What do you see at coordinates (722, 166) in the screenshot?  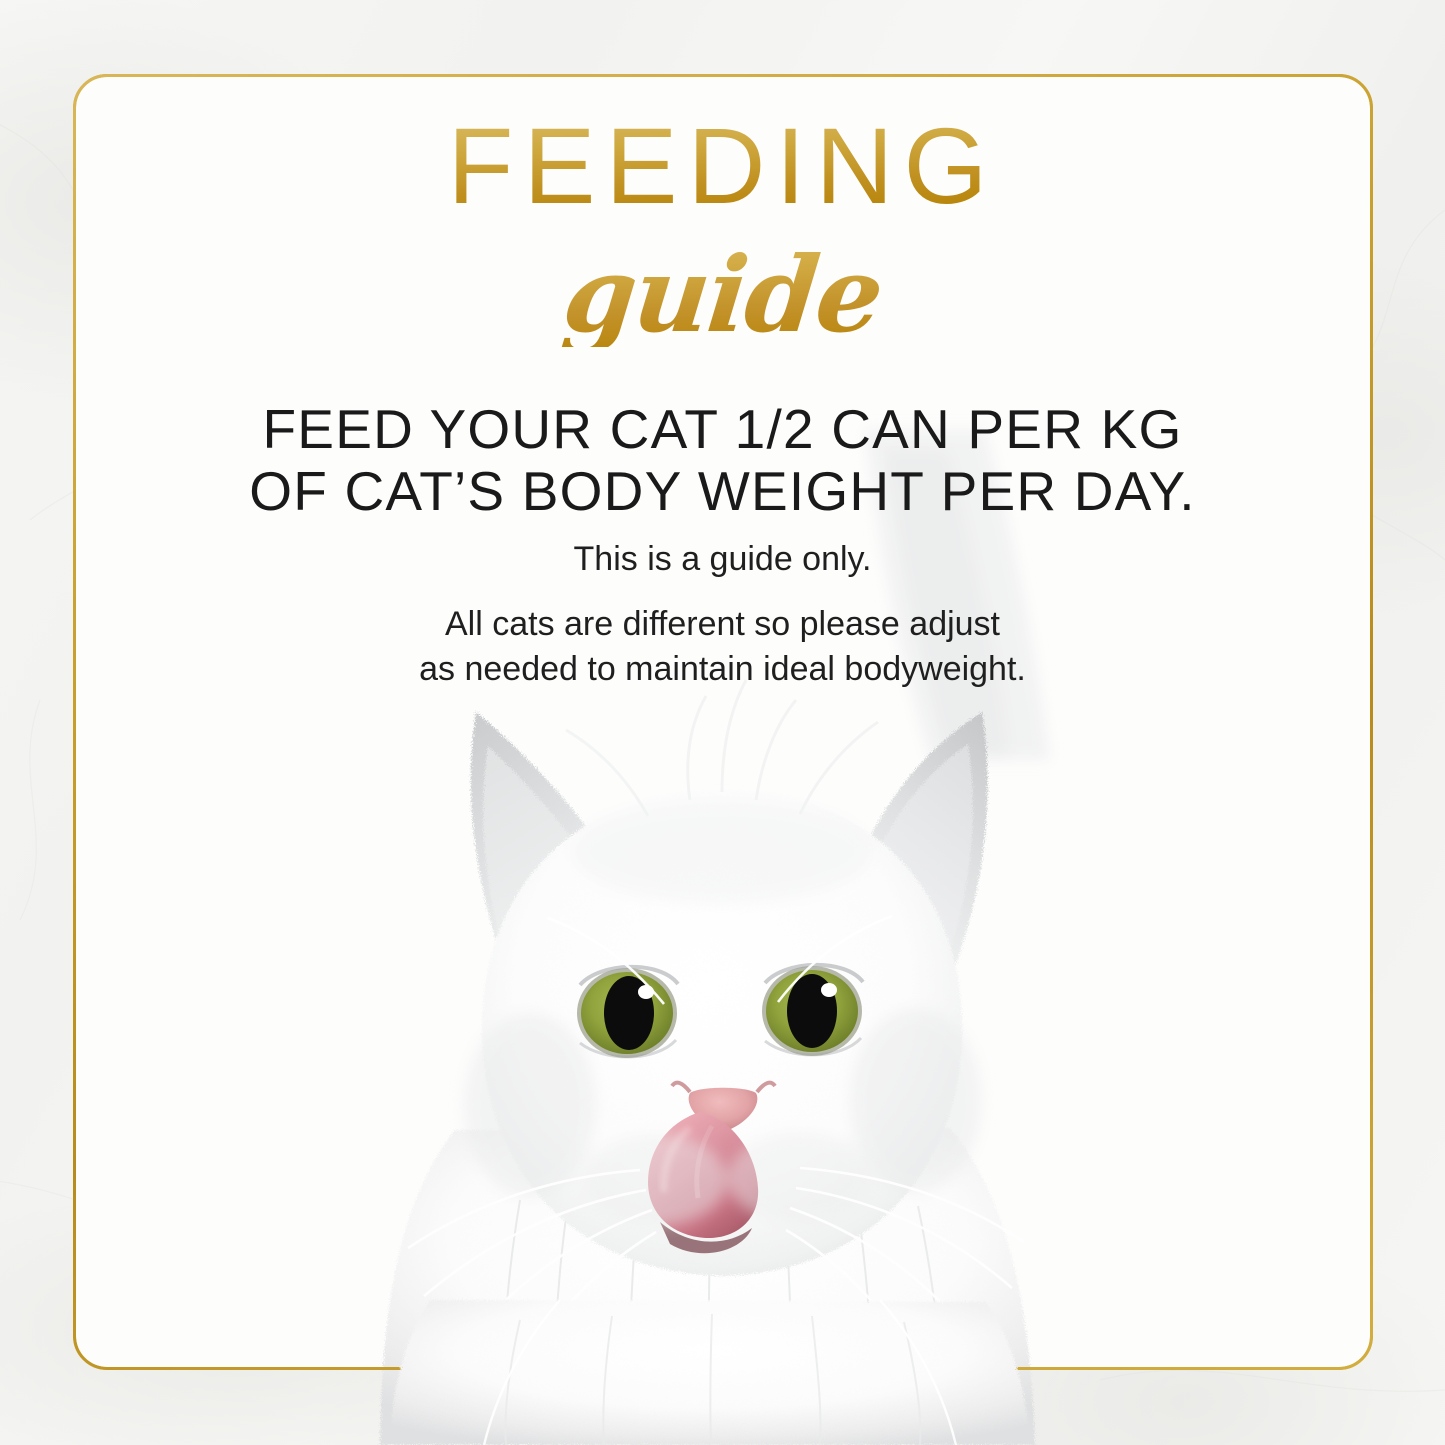 I see `page-title: FEEDING` at bounding box center [722, 166].